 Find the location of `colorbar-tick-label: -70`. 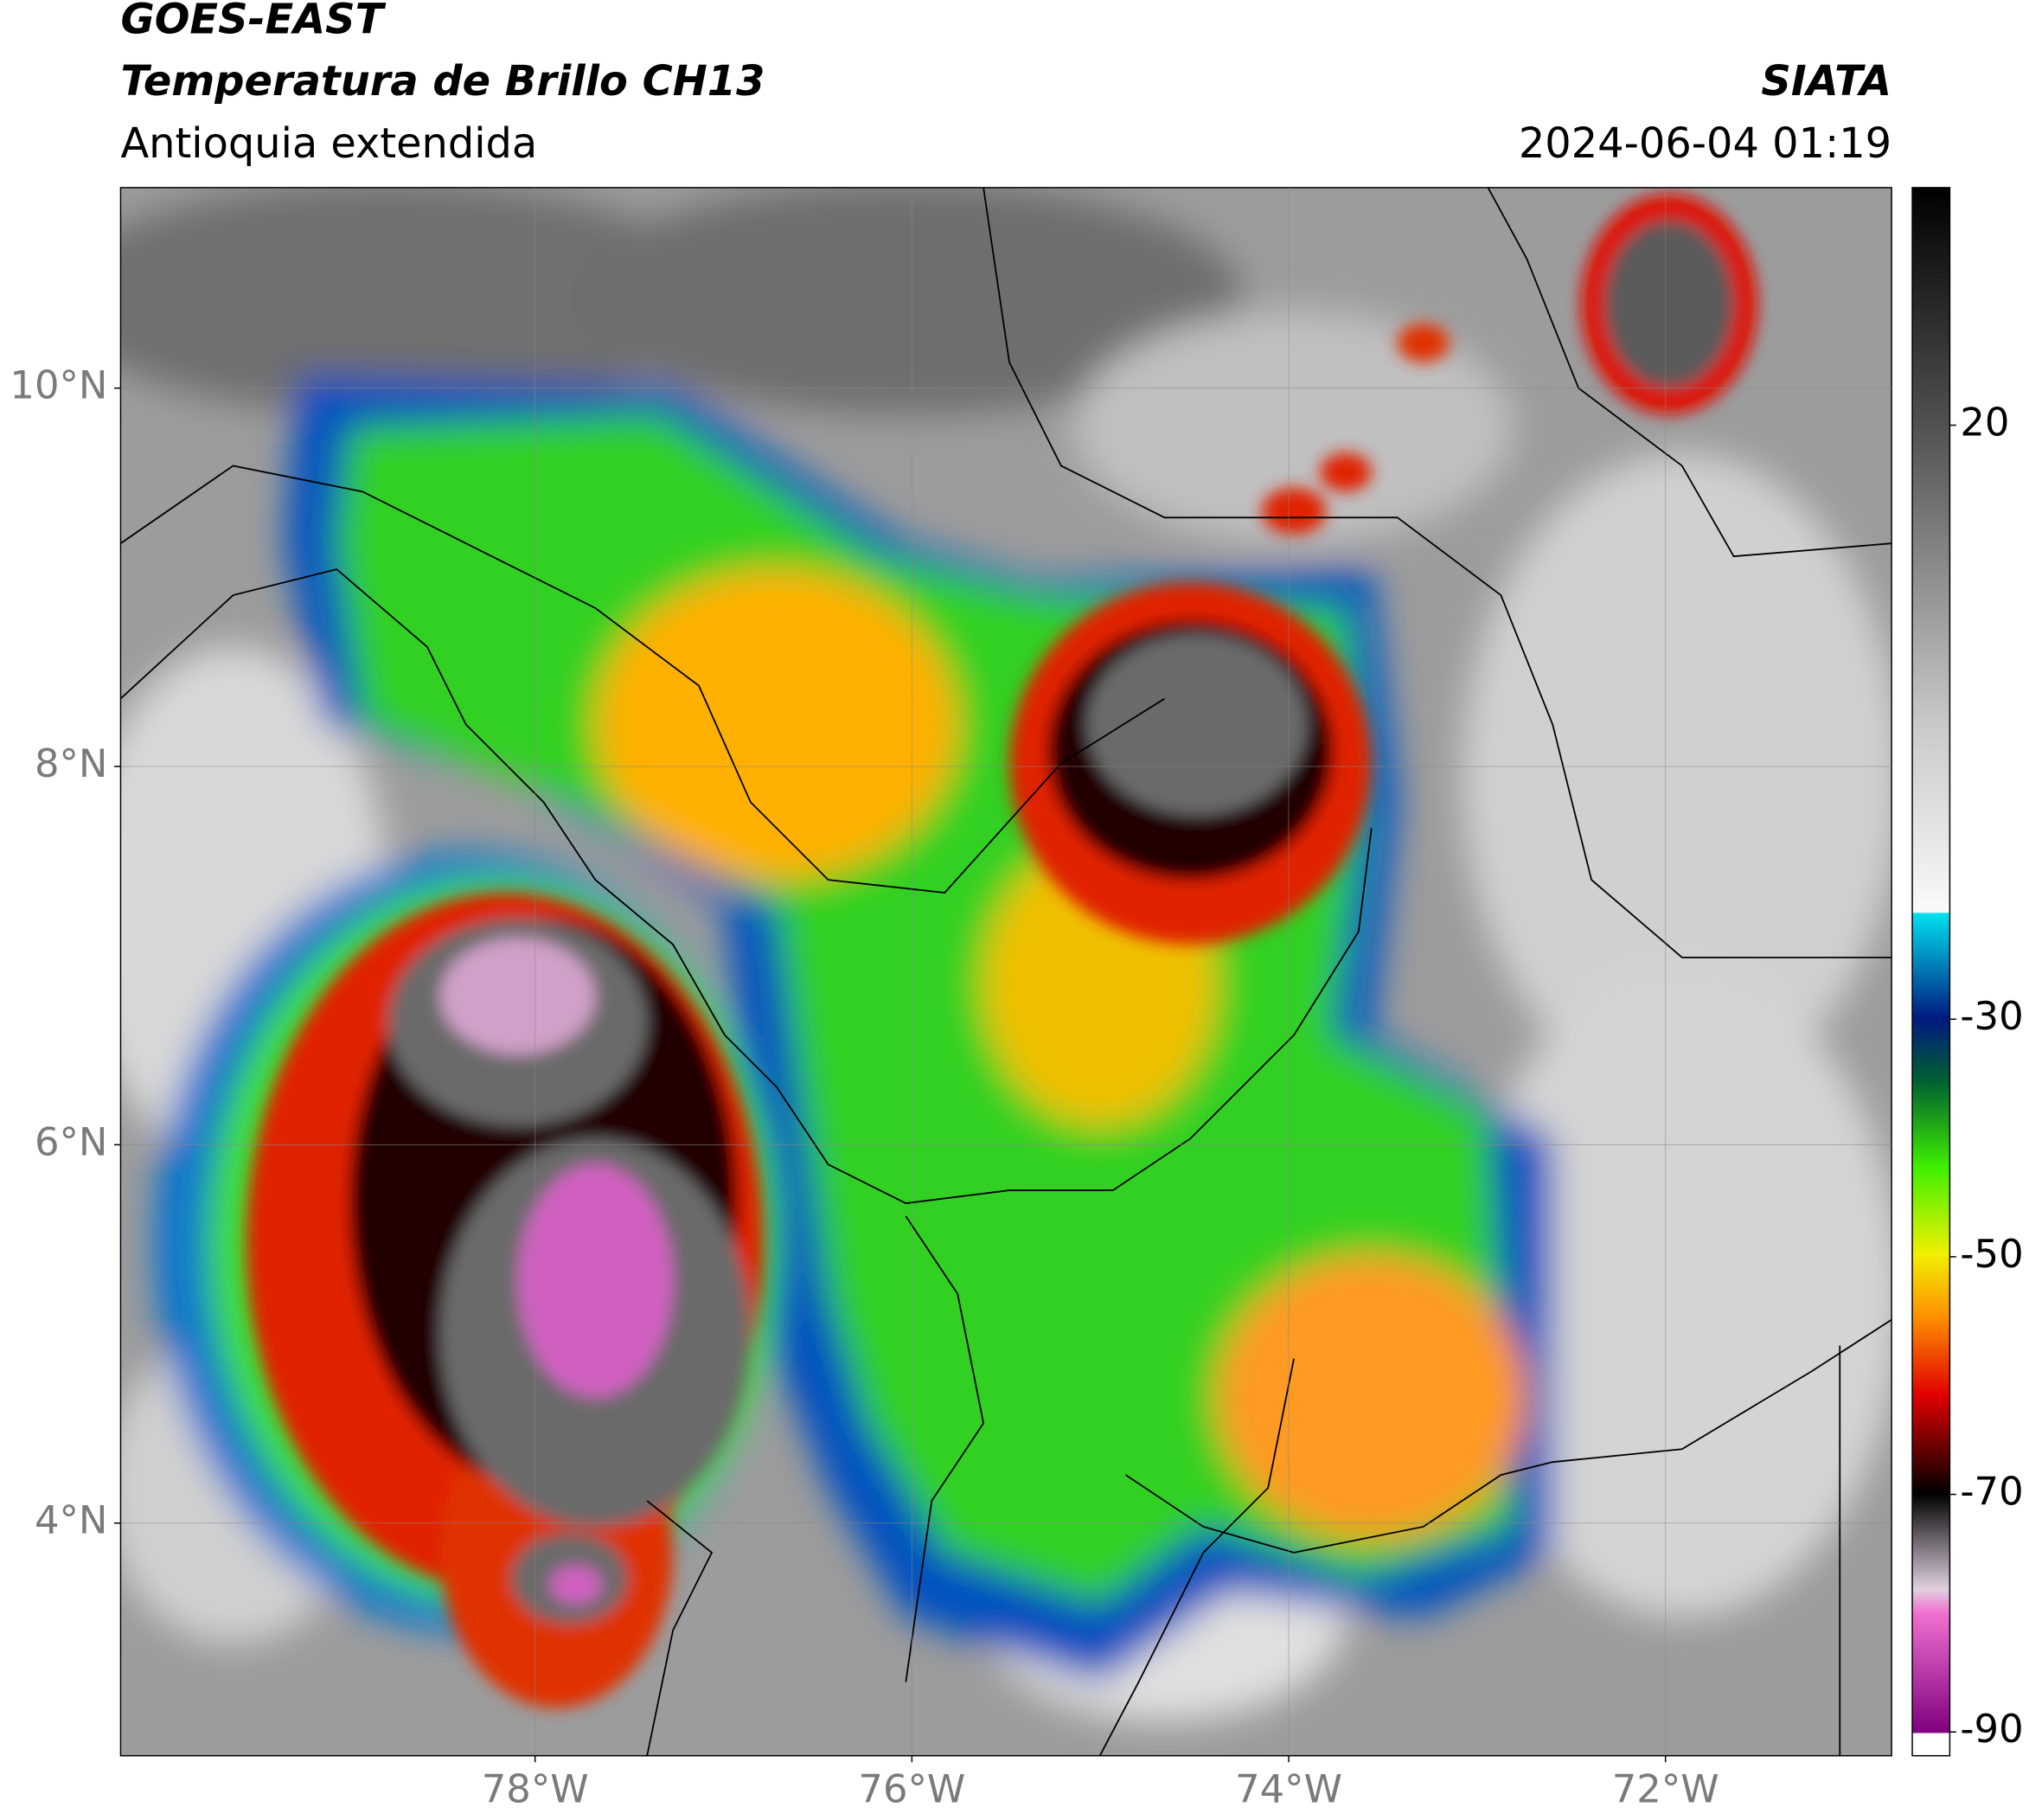

colorbar-tick-label: -70 is located at coordinates (1991, 1492).